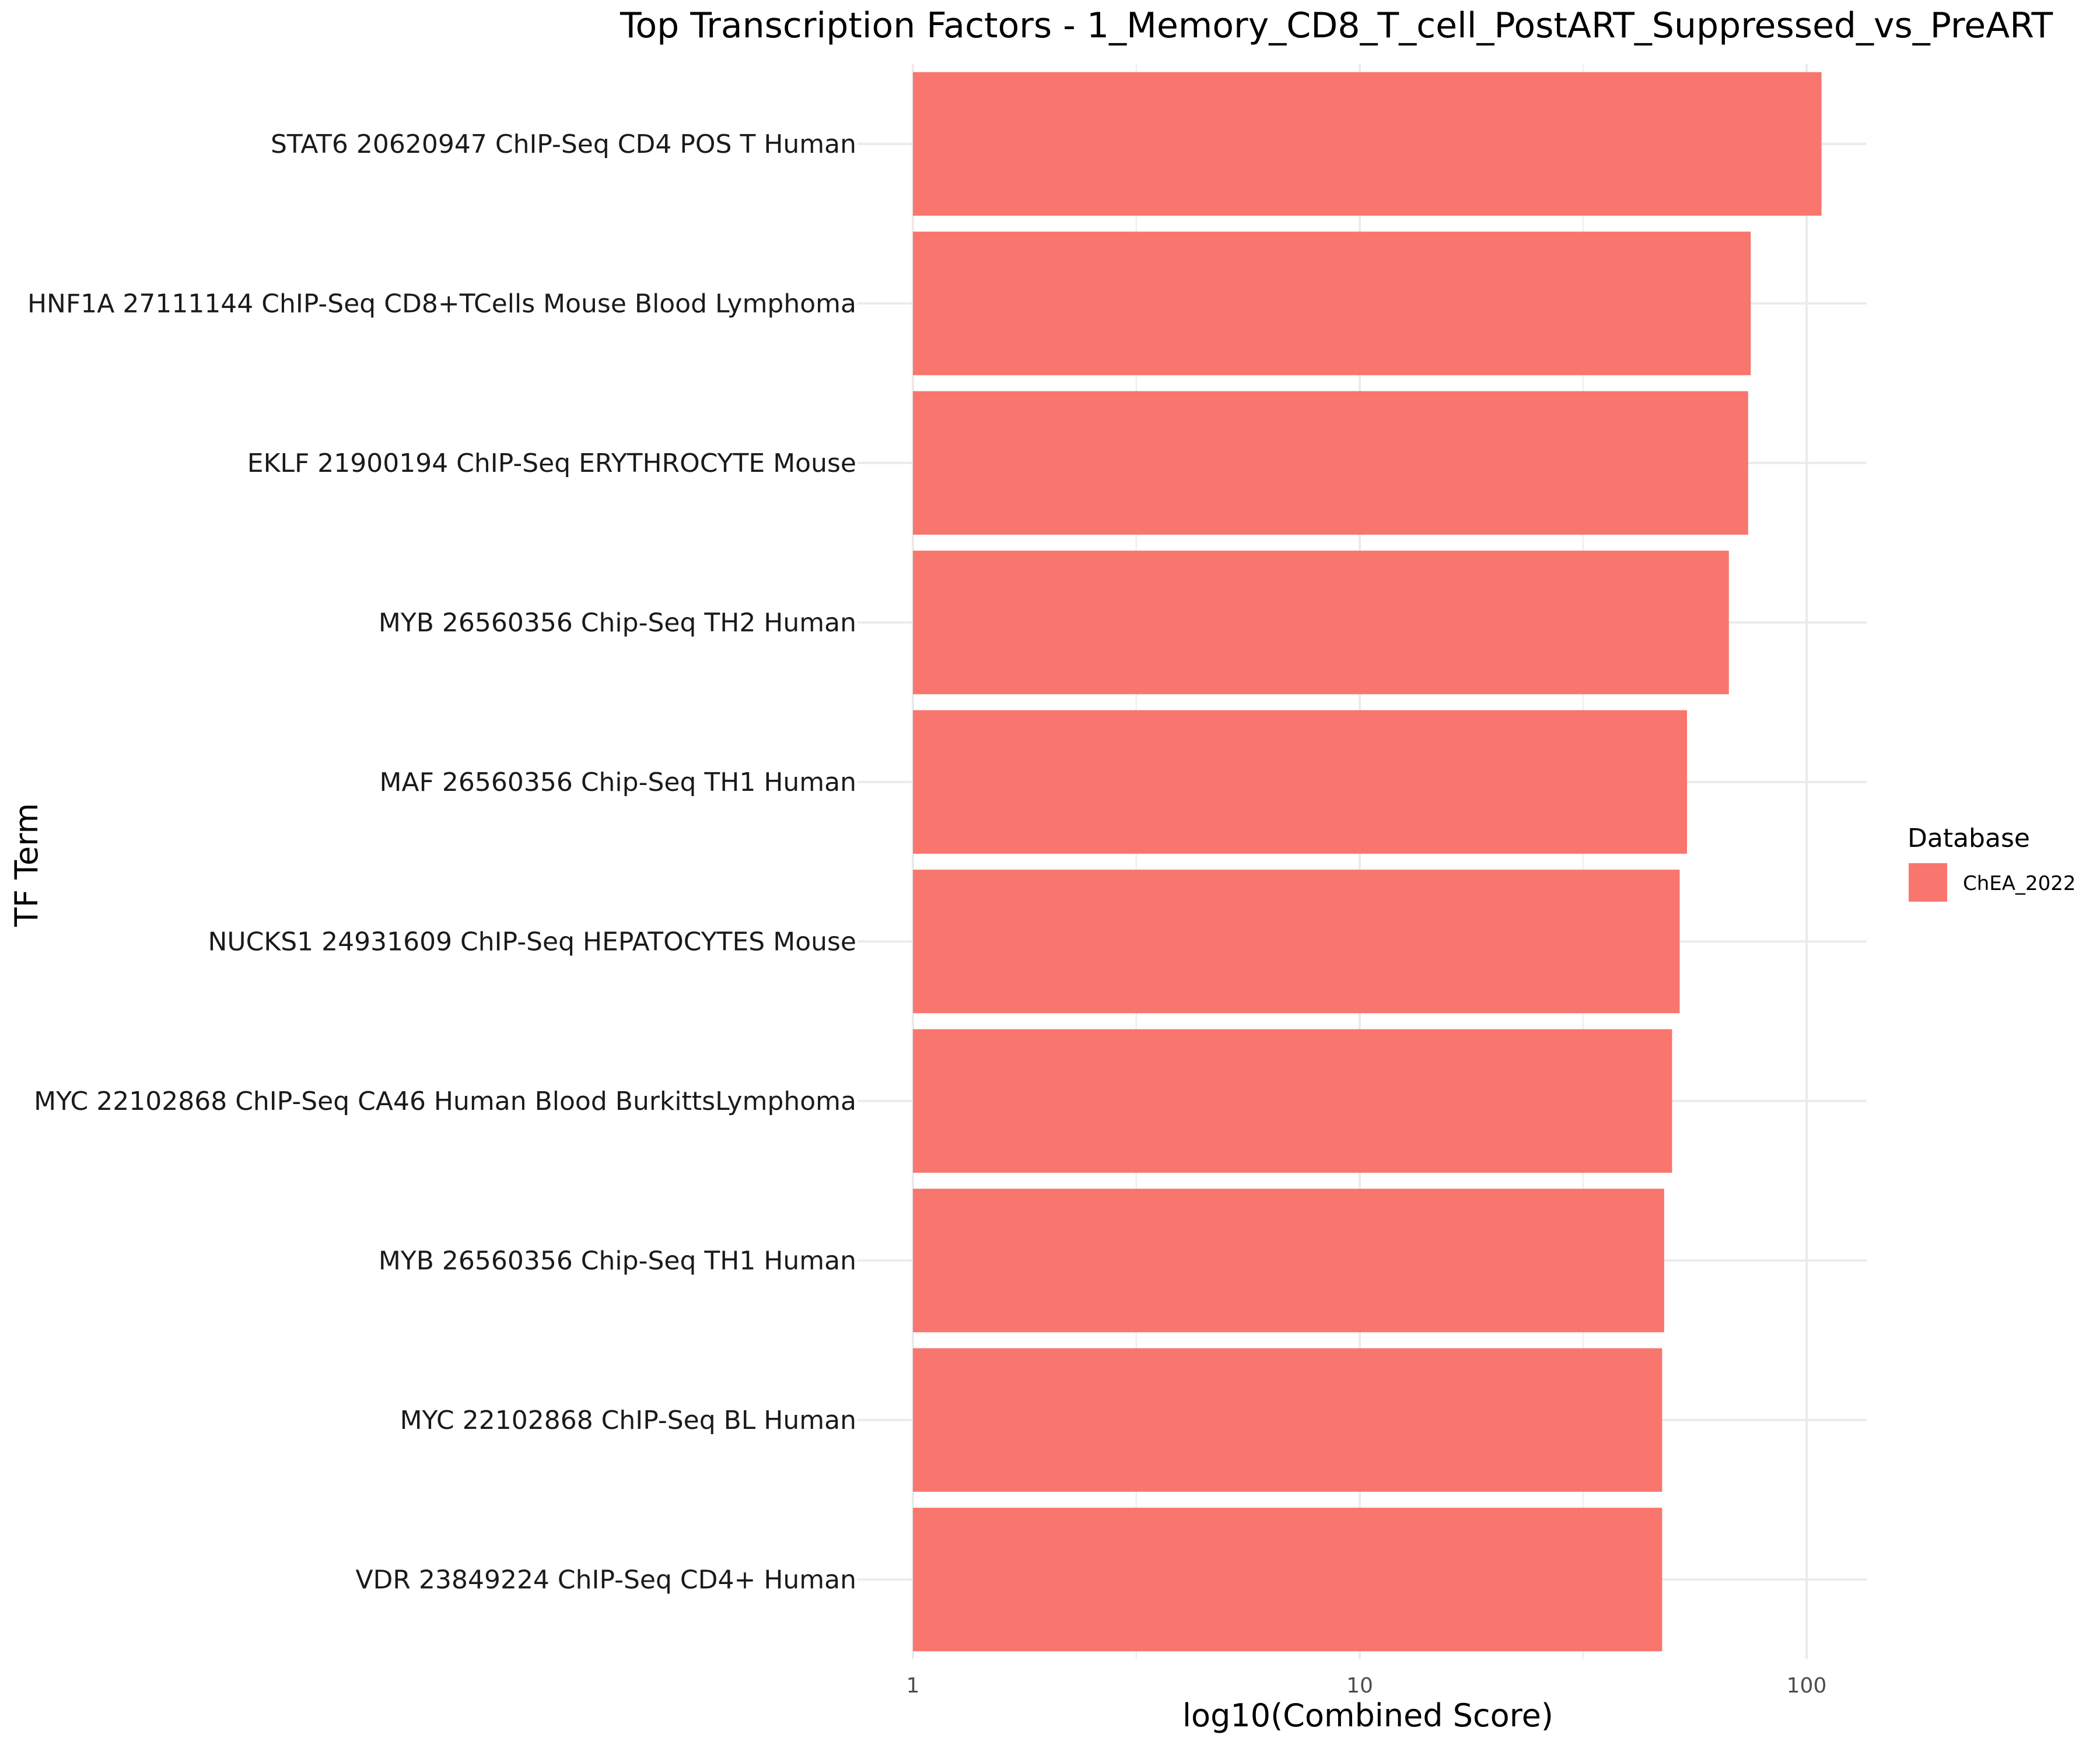  I want to click on legend-swatch-chea-2022, so click(1928, 882).